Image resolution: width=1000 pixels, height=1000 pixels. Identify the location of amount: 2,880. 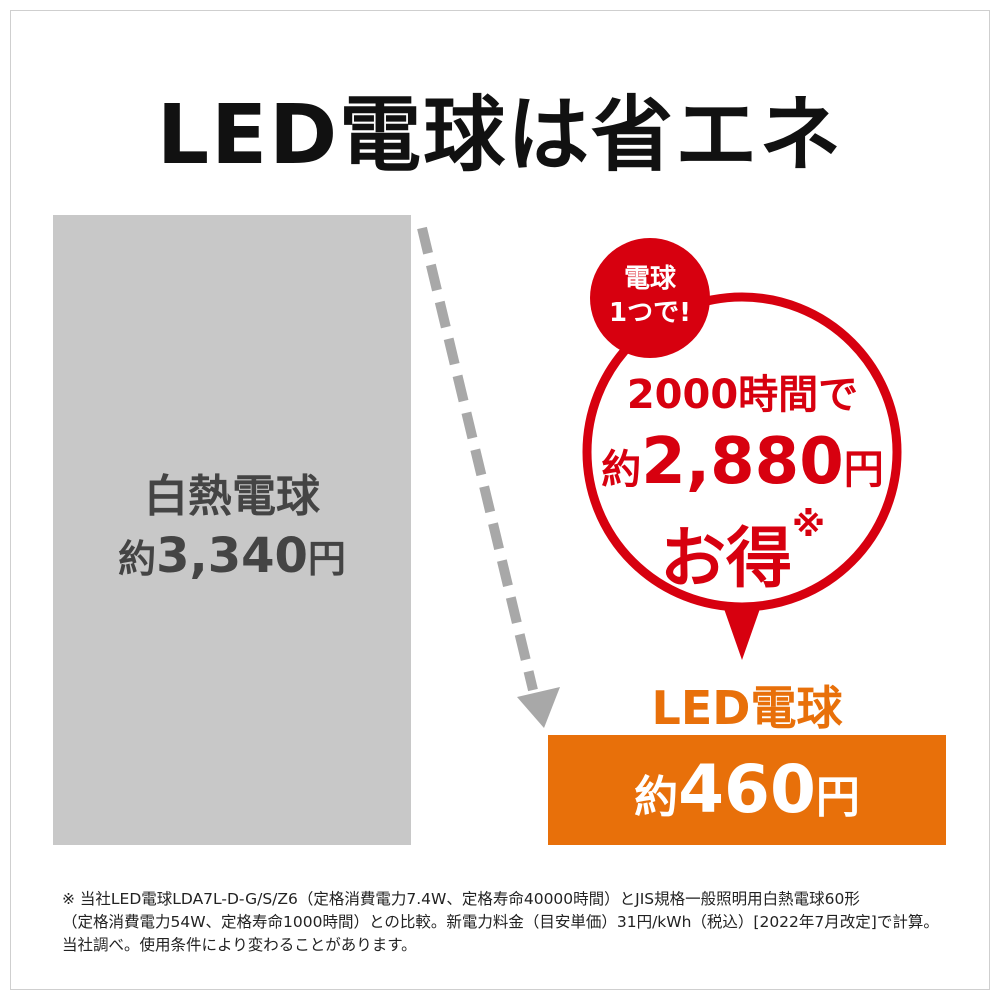
(742, 462).